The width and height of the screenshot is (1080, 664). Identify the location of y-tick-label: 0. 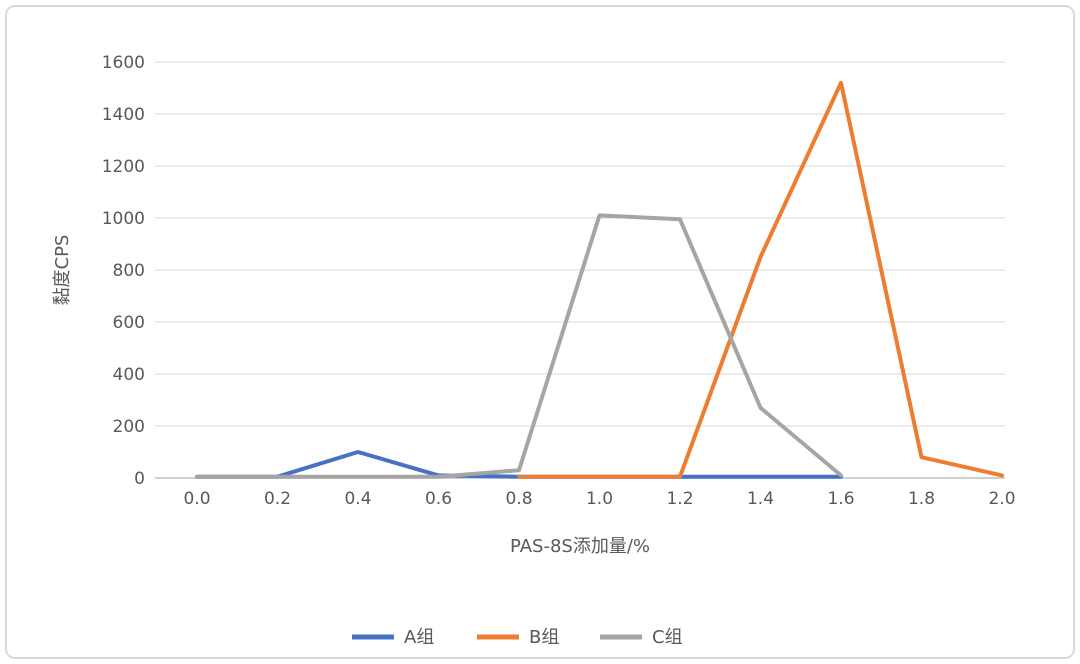
(139, 479).